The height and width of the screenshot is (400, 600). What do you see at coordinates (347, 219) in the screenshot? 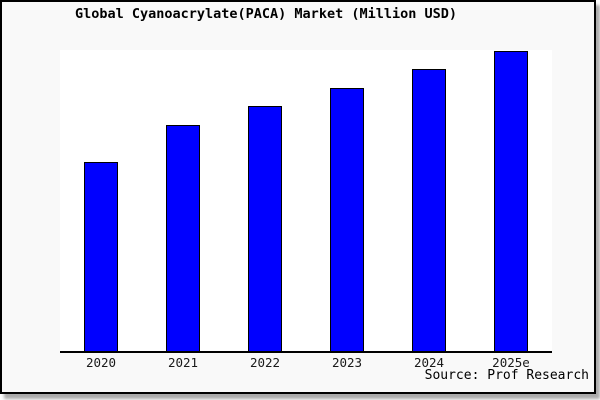
I see `bar-2023` at bounding box center [347, 219].